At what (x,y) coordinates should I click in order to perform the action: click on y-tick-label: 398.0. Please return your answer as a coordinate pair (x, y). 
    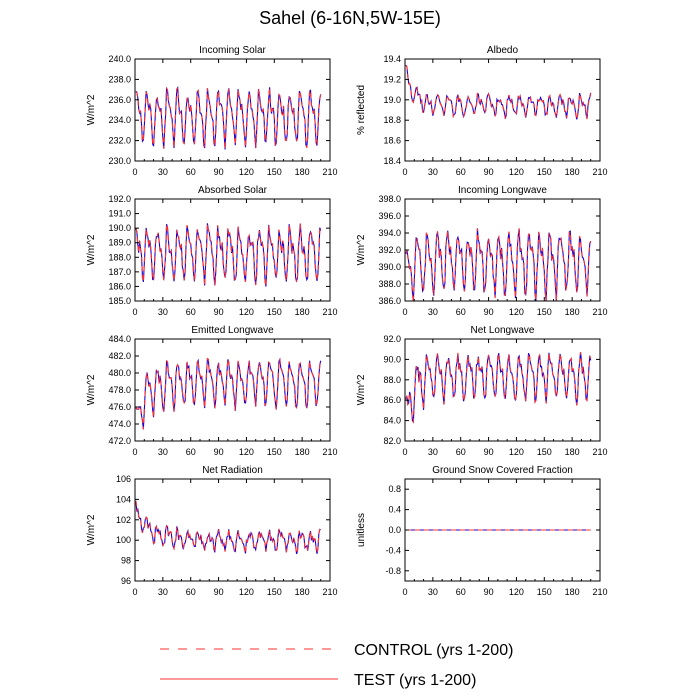
    Looking at the image, I should click on (389, 199).